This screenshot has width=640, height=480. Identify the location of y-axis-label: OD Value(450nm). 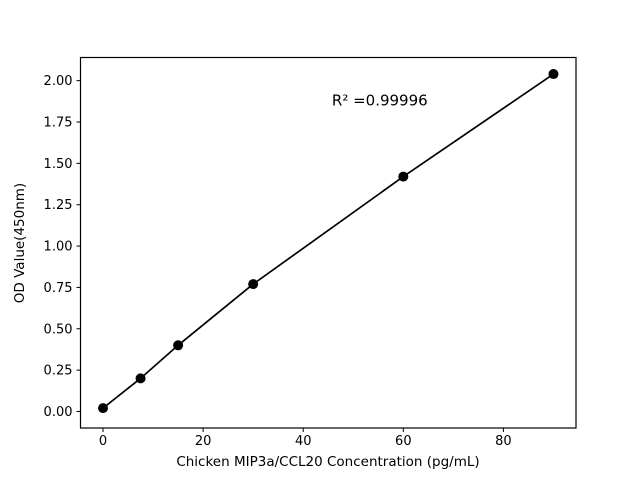
(20, 243).